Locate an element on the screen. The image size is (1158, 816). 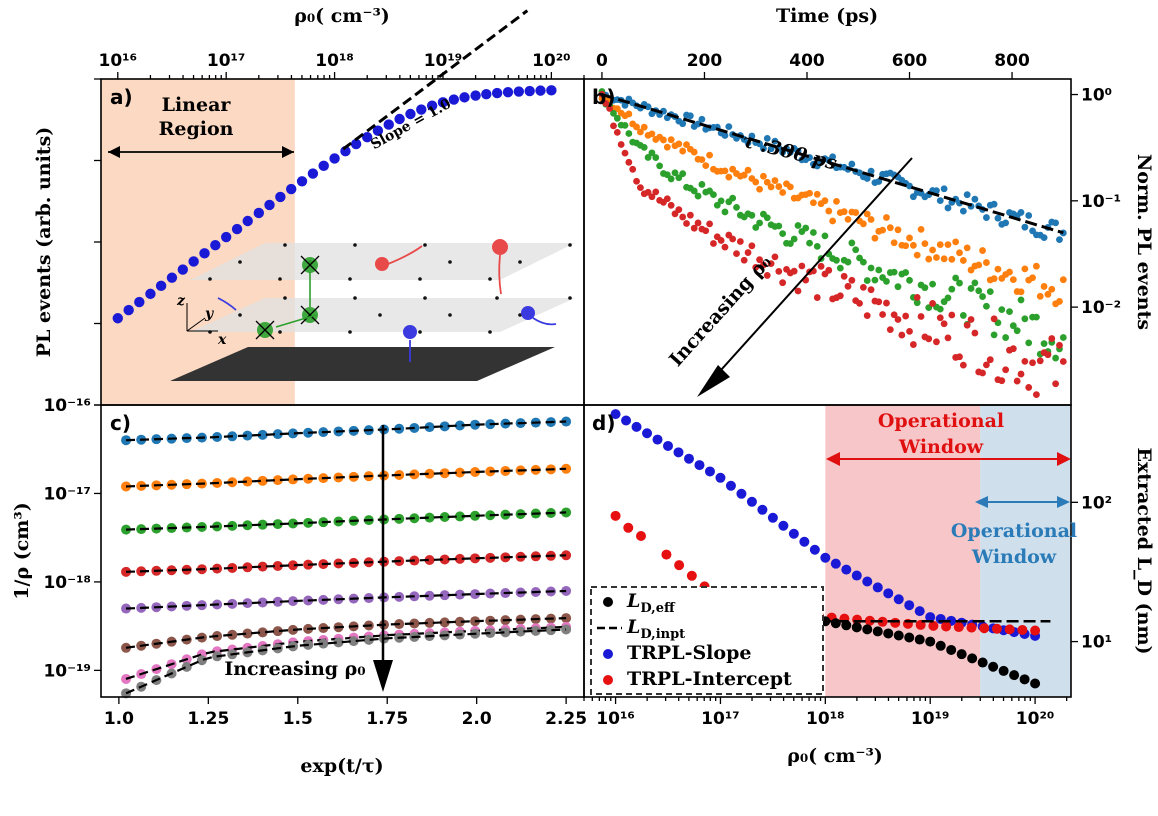
x-tick-label-c: 2.25 is located at coordinates (566, 719).